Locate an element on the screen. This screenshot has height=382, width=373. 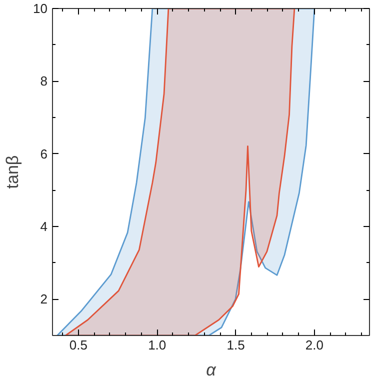
y-axis-title: tanβ is located at coordinates (12, 172).